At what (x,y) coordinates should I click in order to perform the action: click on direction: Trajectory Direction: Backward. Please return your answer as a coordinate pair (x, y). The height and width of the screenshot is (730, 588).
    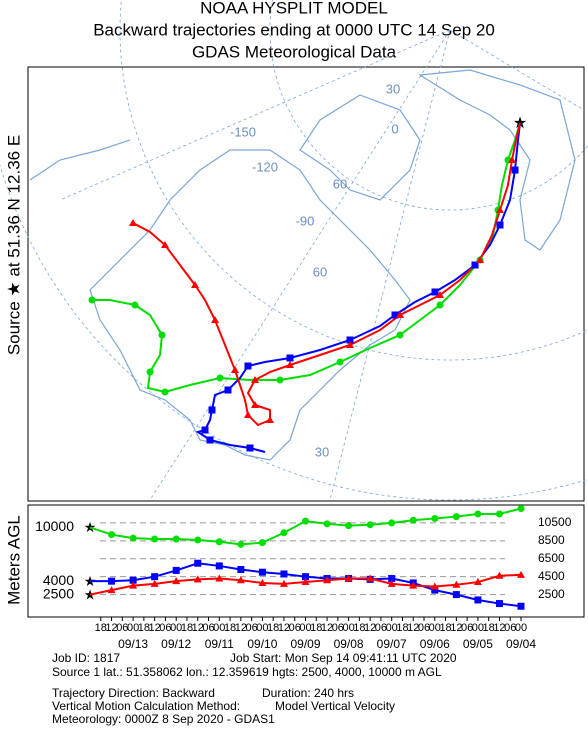
    Looking at the image, I should click on (133, 693).